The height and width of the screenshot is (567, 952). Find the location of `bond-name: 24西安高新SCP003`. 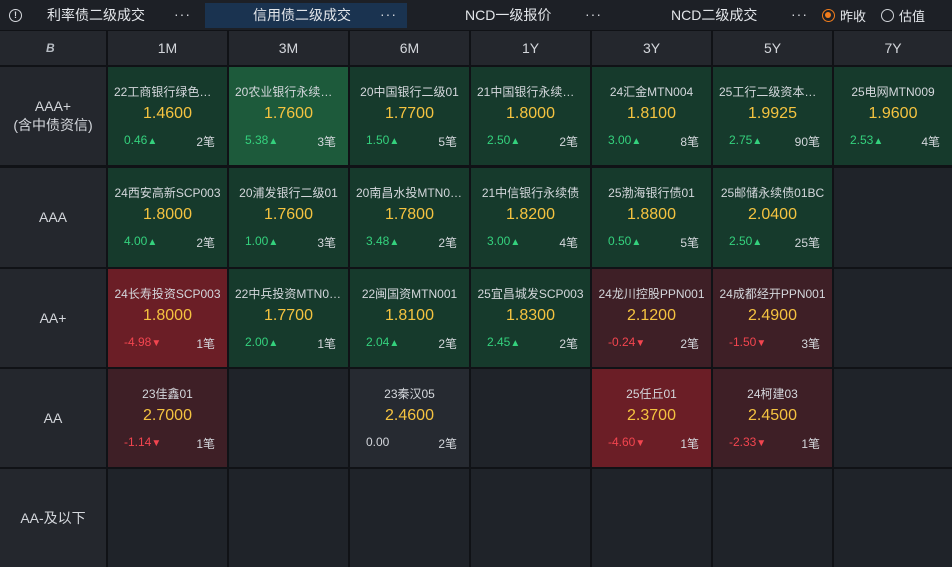

bond-name: 24西安高新SCP003 is located at coordinates (167, 193).